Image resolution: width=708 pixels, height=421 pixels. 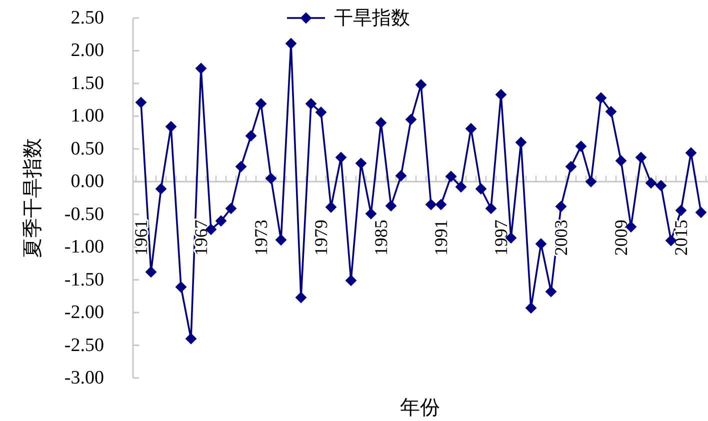 I want to click on y-tick-label: 2.00, so click(x=87, y=51).